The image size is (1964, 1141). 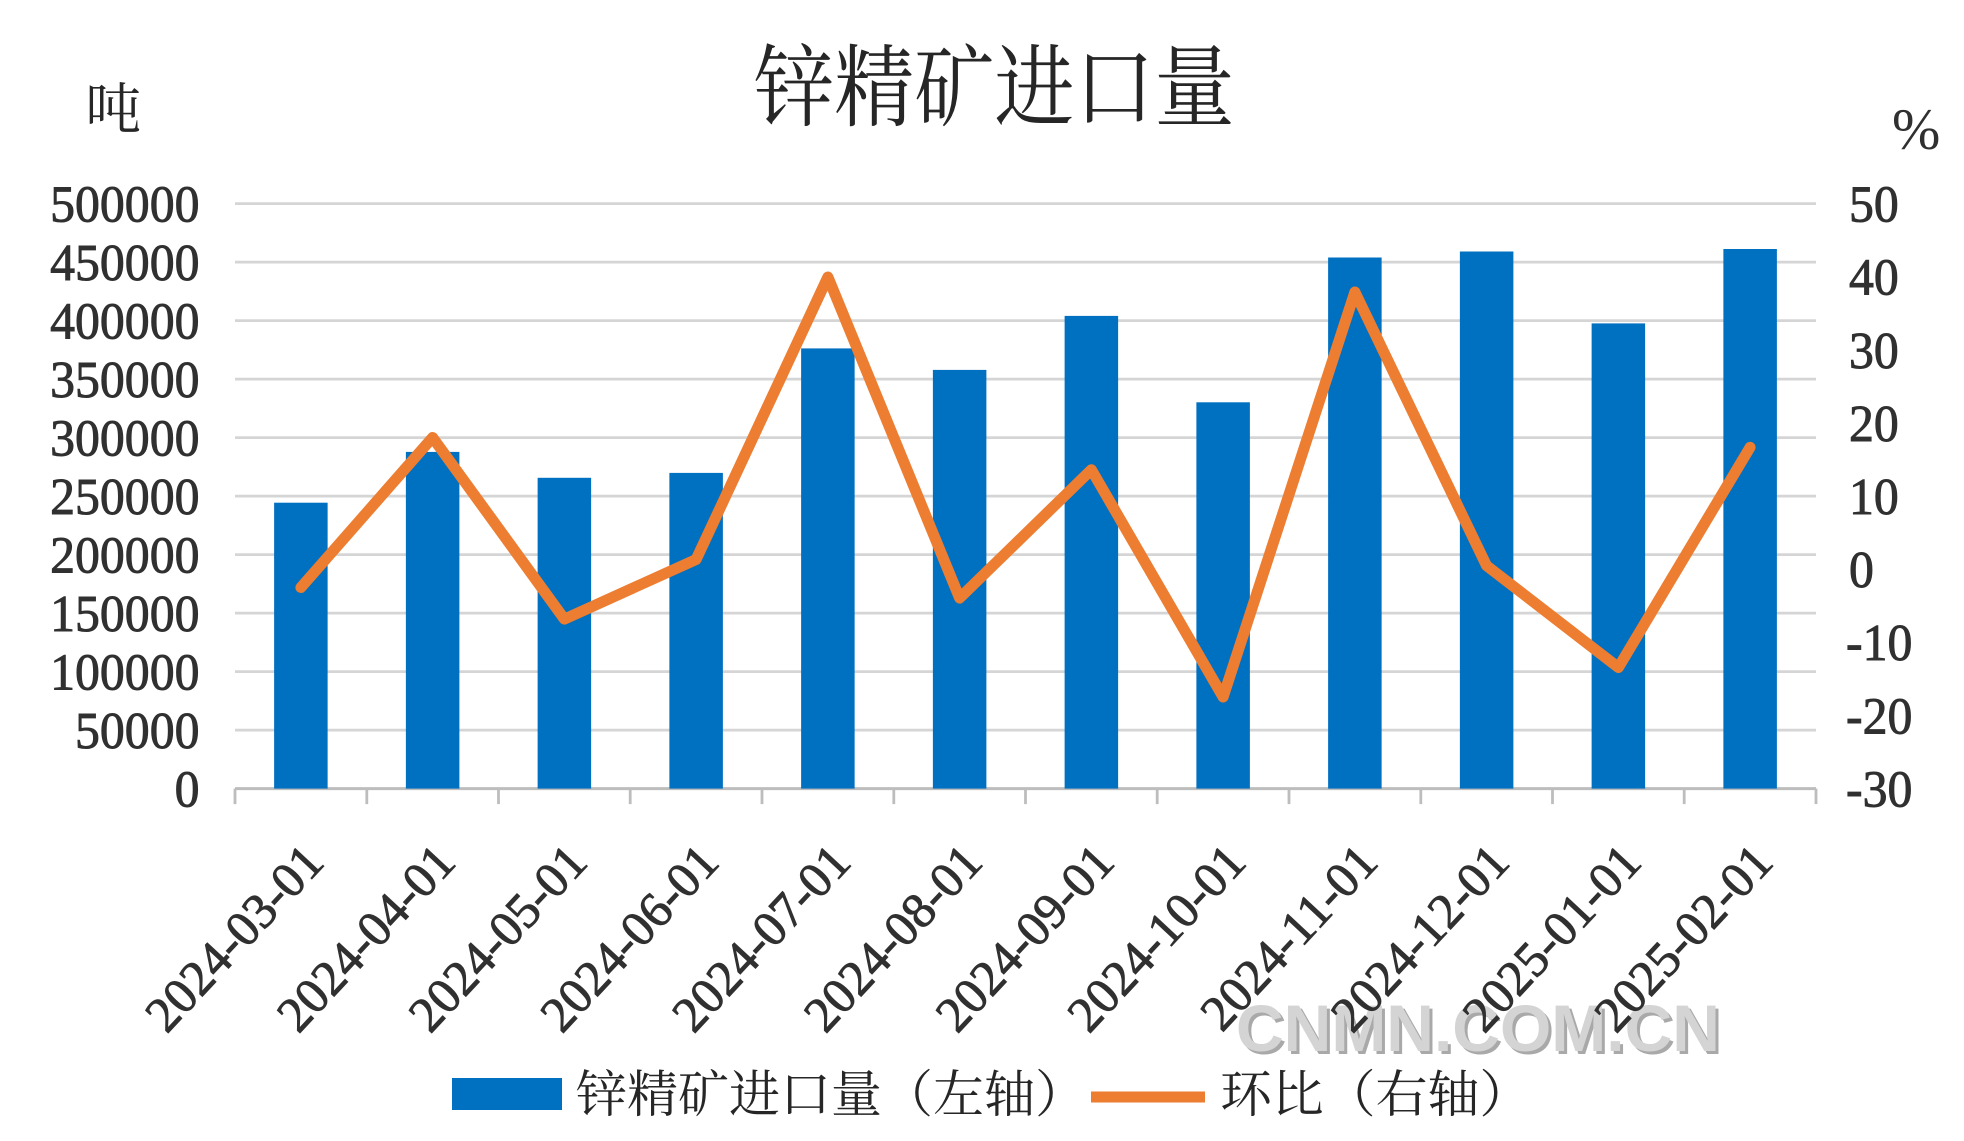 I want to click on svg-text: 350000, so click(x=124, y=380).